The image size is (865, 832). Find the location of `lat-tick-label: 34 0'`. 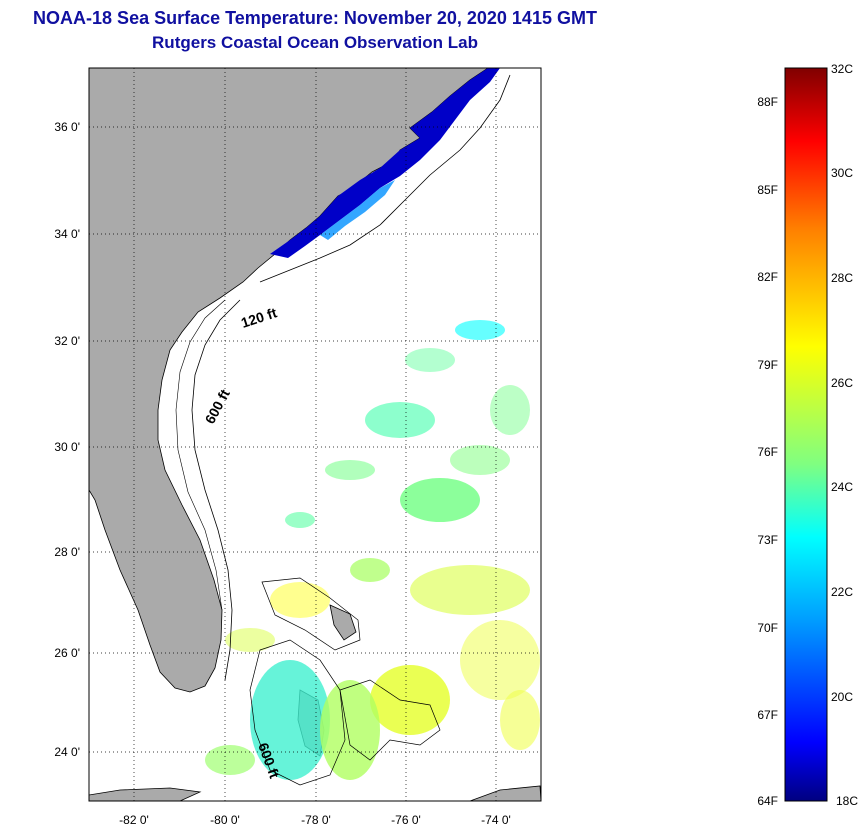

lat-tick-label: 34 0' is located at coordinates (67, 234).